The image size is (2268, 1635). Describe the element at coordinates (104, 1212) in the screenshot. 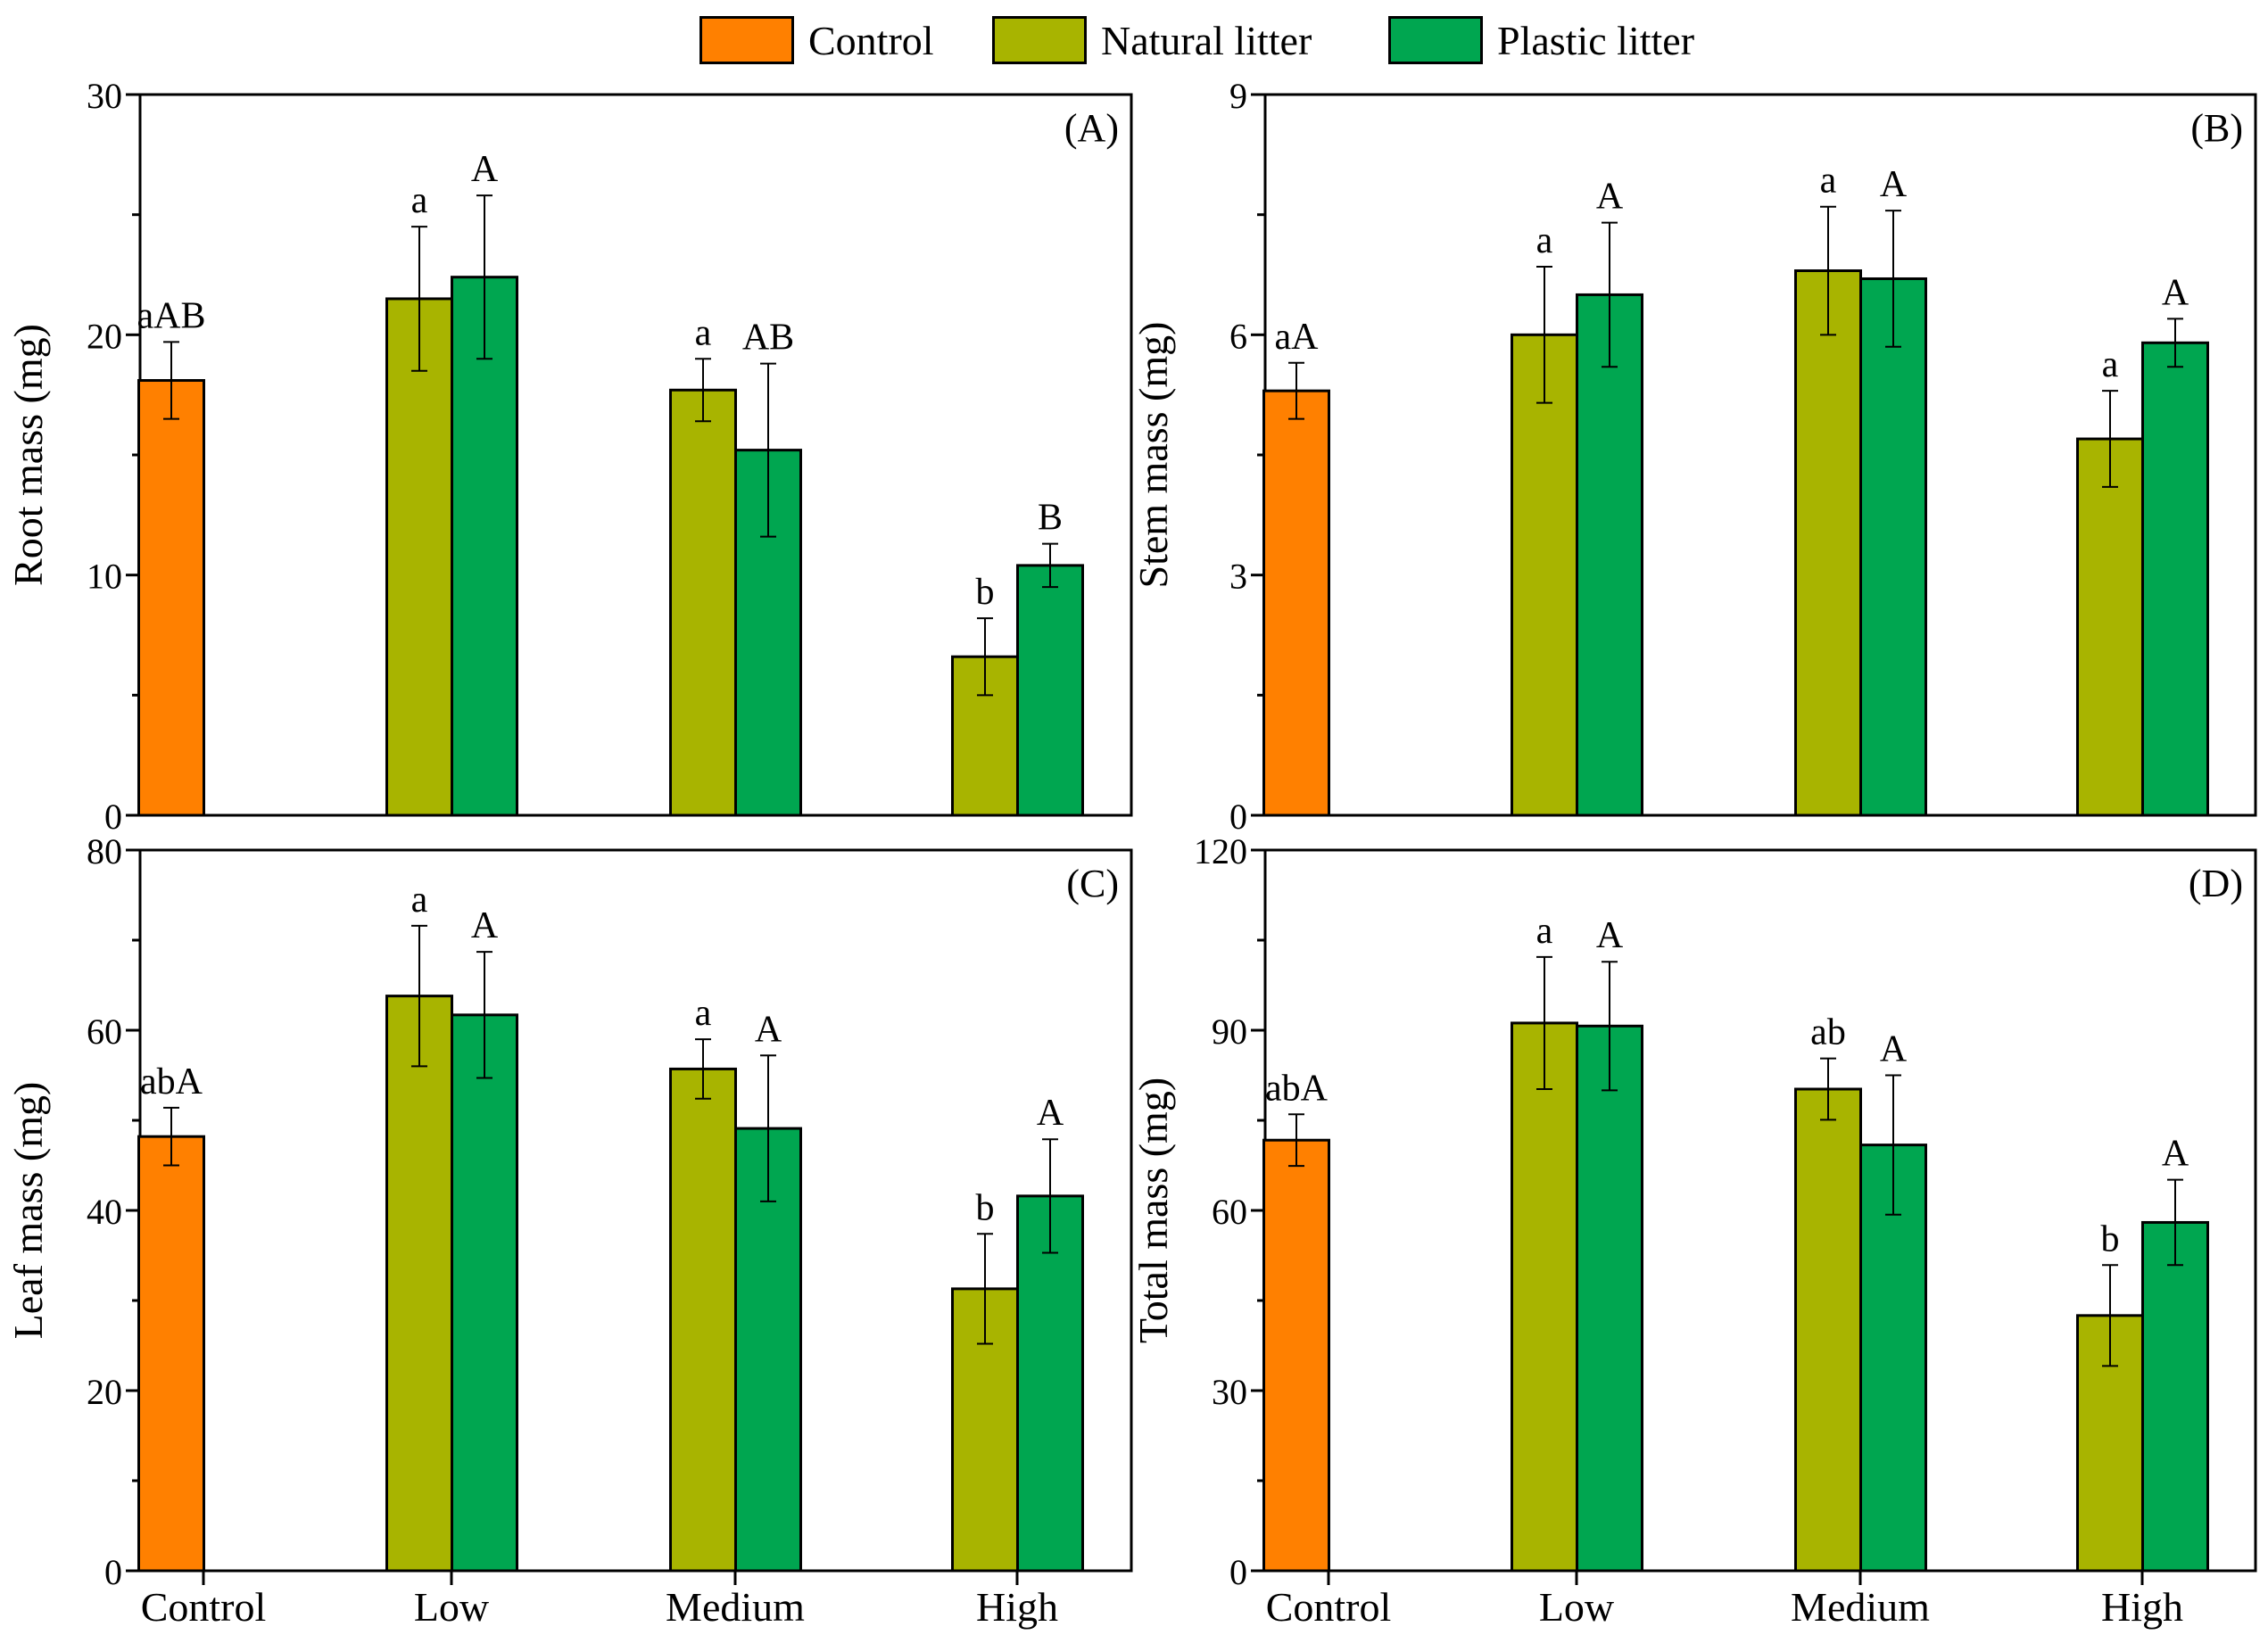

I see `y-tick-label: 40` at that location.